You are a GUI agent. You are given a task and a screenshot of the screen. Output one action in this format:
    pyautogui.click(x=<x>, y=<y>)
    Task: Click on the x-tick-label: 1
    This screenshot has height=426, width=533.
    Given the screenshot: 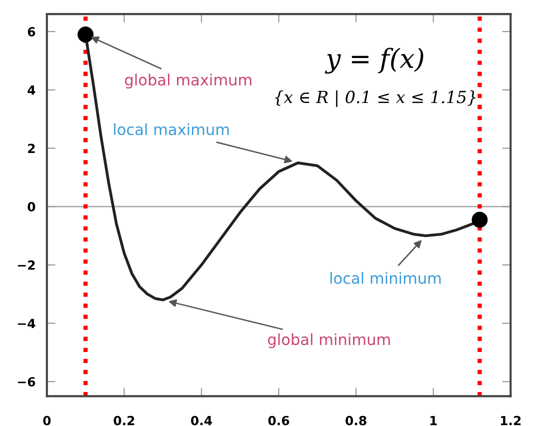 What is the action you would take?
    pyautogui.click(x=433, y=421)
    